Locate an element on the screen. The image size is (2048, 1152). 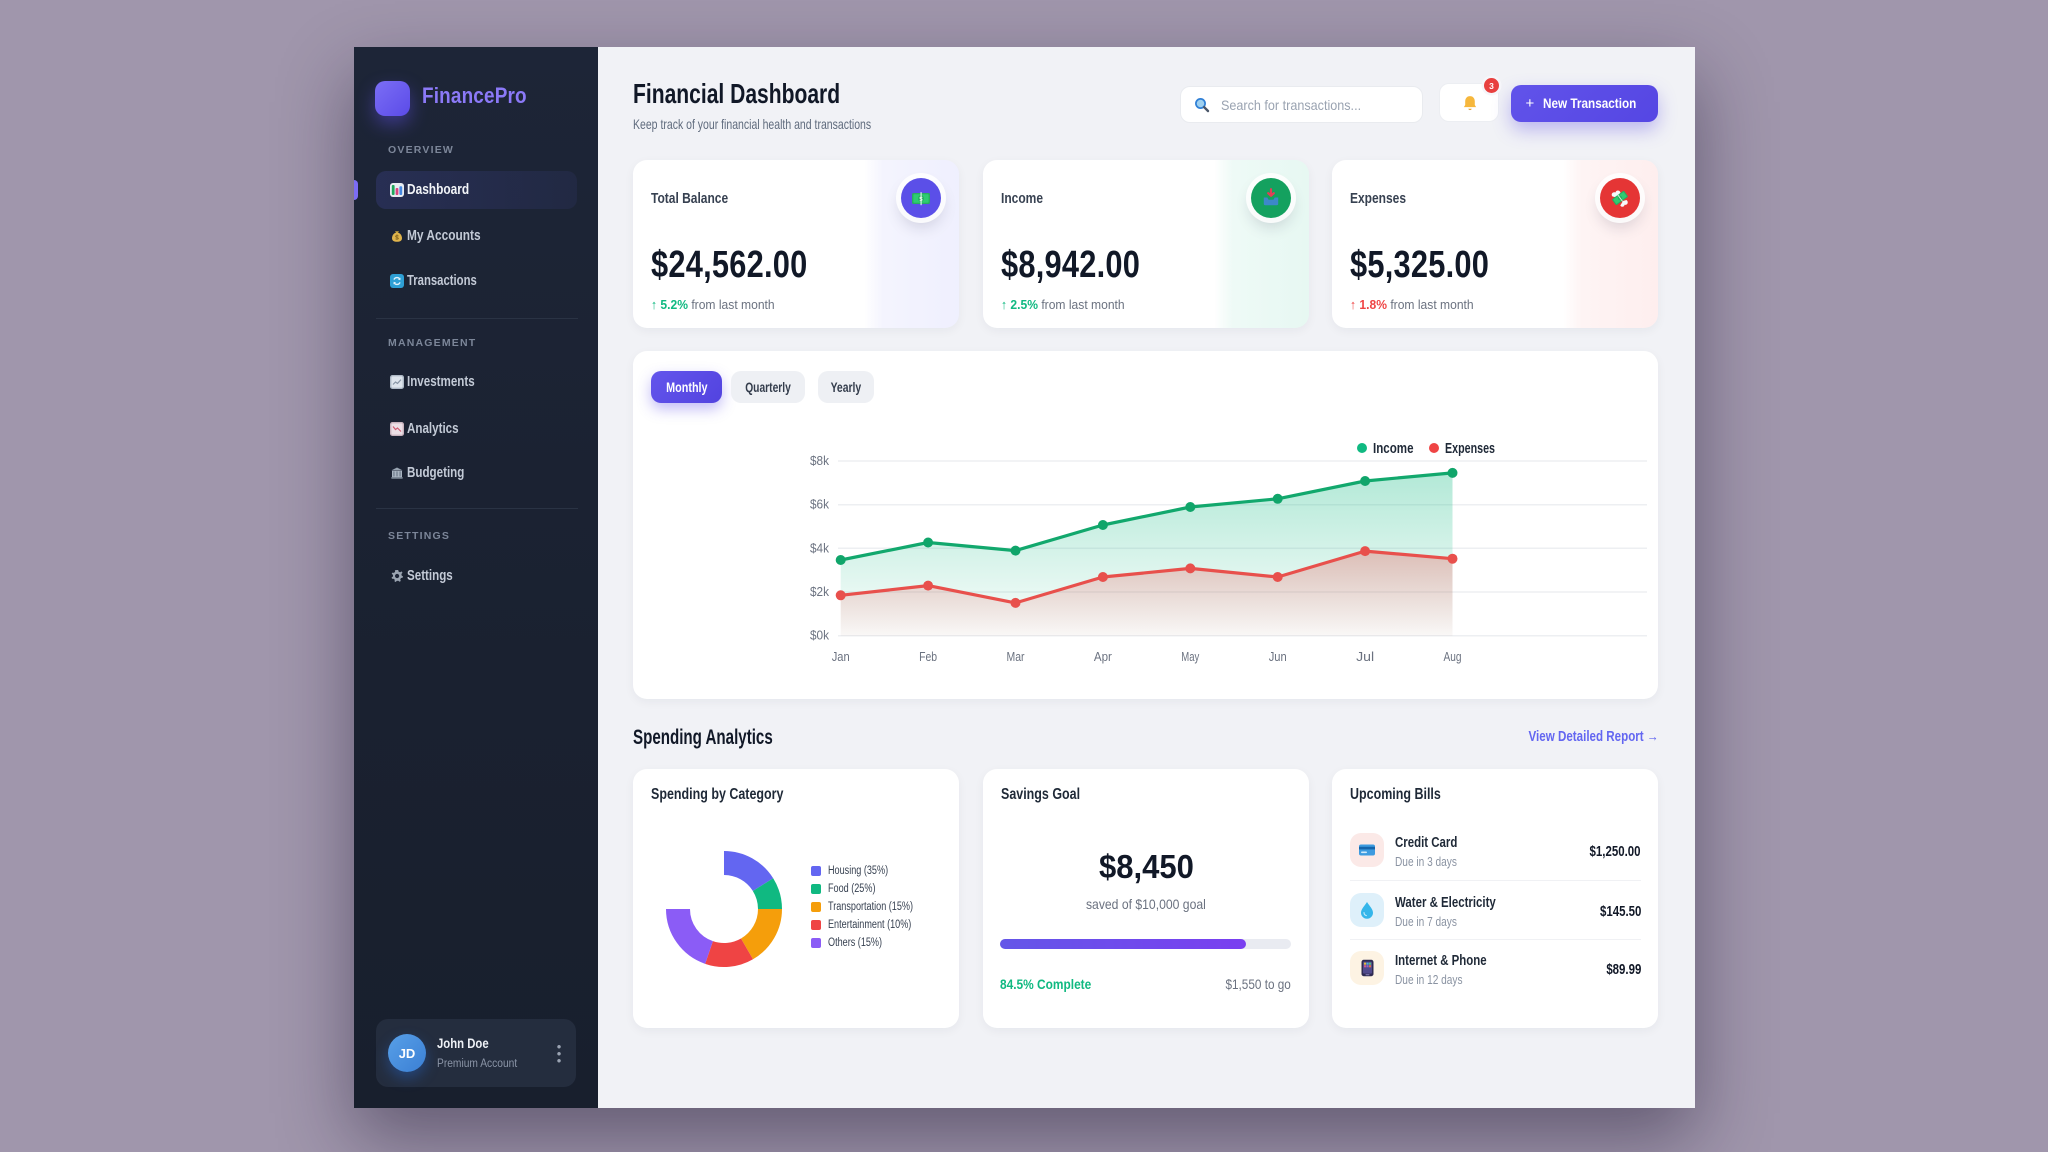
svg-text: Apr is located at coordinates (1103, 656).